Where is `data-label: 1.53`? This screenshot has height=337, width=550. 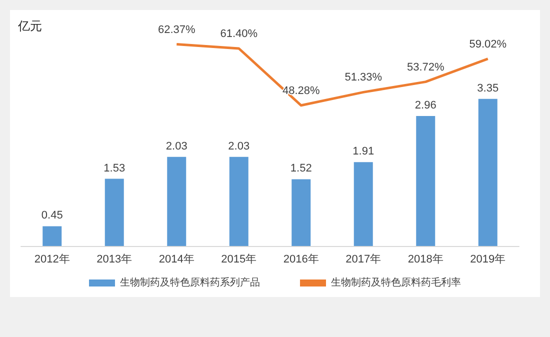
data-label: 1.53 is located at coordinates (115, 168).